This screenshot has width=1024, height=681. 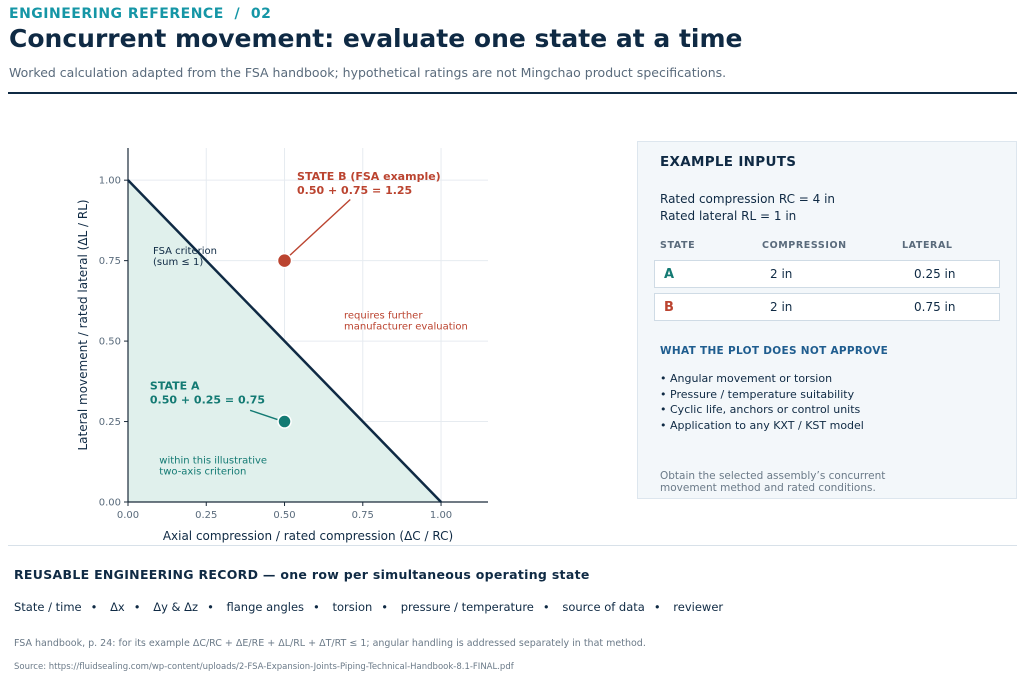 I want to click on table-row-state-a: A 2 in 0.25 in, so click(x=827, y=274).